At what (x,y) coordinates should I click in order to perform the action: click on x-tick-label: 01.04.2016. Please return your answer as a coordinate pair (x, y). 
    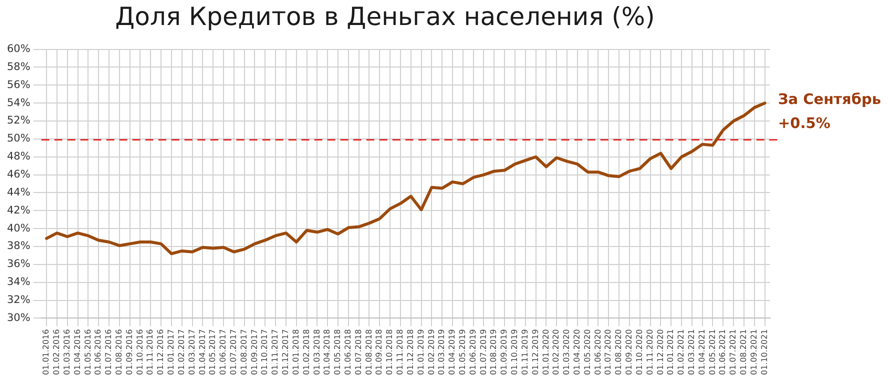
    Looking at the image, I should click on (77, 352).